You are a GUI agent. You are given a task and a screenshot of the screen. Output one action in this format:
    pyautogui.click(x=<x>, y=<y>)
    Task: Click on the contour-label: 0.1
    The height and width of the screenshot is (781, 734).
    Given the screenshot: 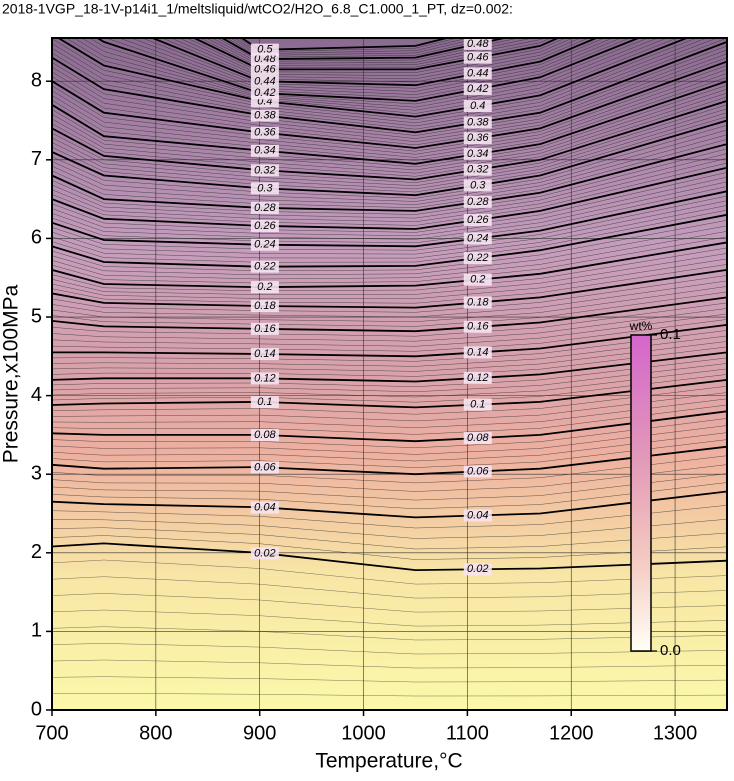 What is the action you would take?
    pyautogui.click(x=477, y=405)
    